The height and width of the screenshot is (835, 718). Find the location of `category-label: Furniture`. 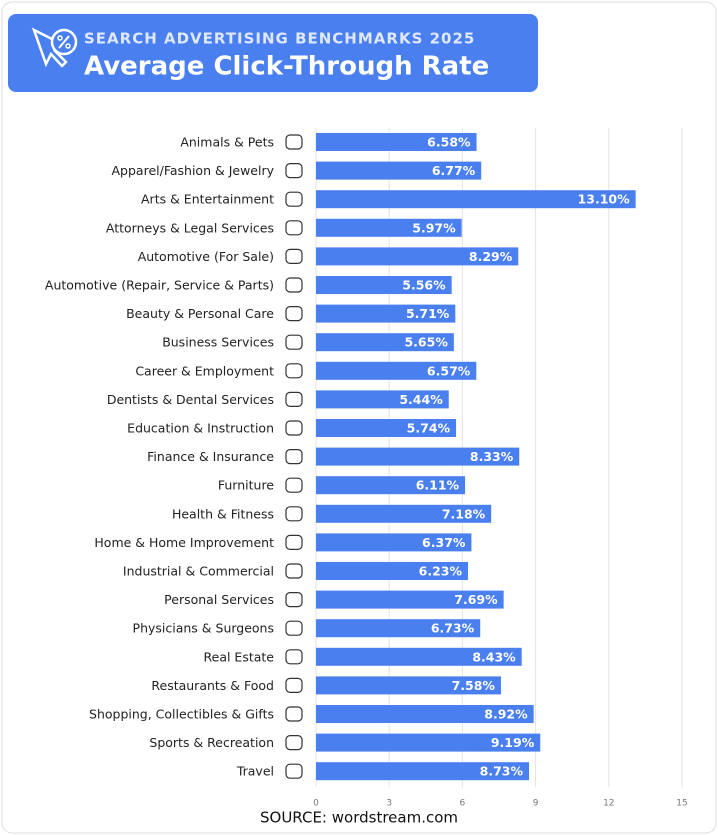

category-label: Furniture is located at coordinates (246, 485).